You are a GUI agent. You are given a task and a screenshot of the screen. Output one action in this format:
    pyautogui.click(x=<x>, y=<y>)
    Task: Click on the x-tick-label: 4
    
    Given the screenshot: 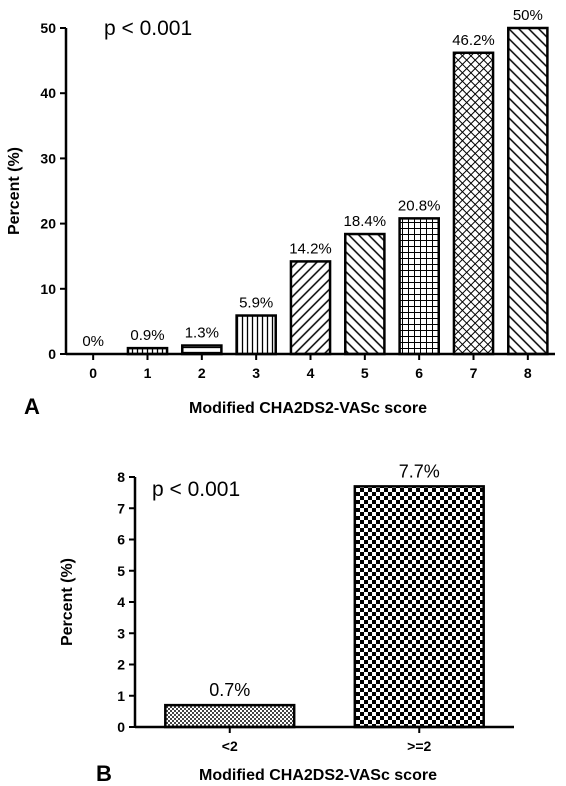 What is the action you would take?
    pyautogui.click(x=311, y=373)
    